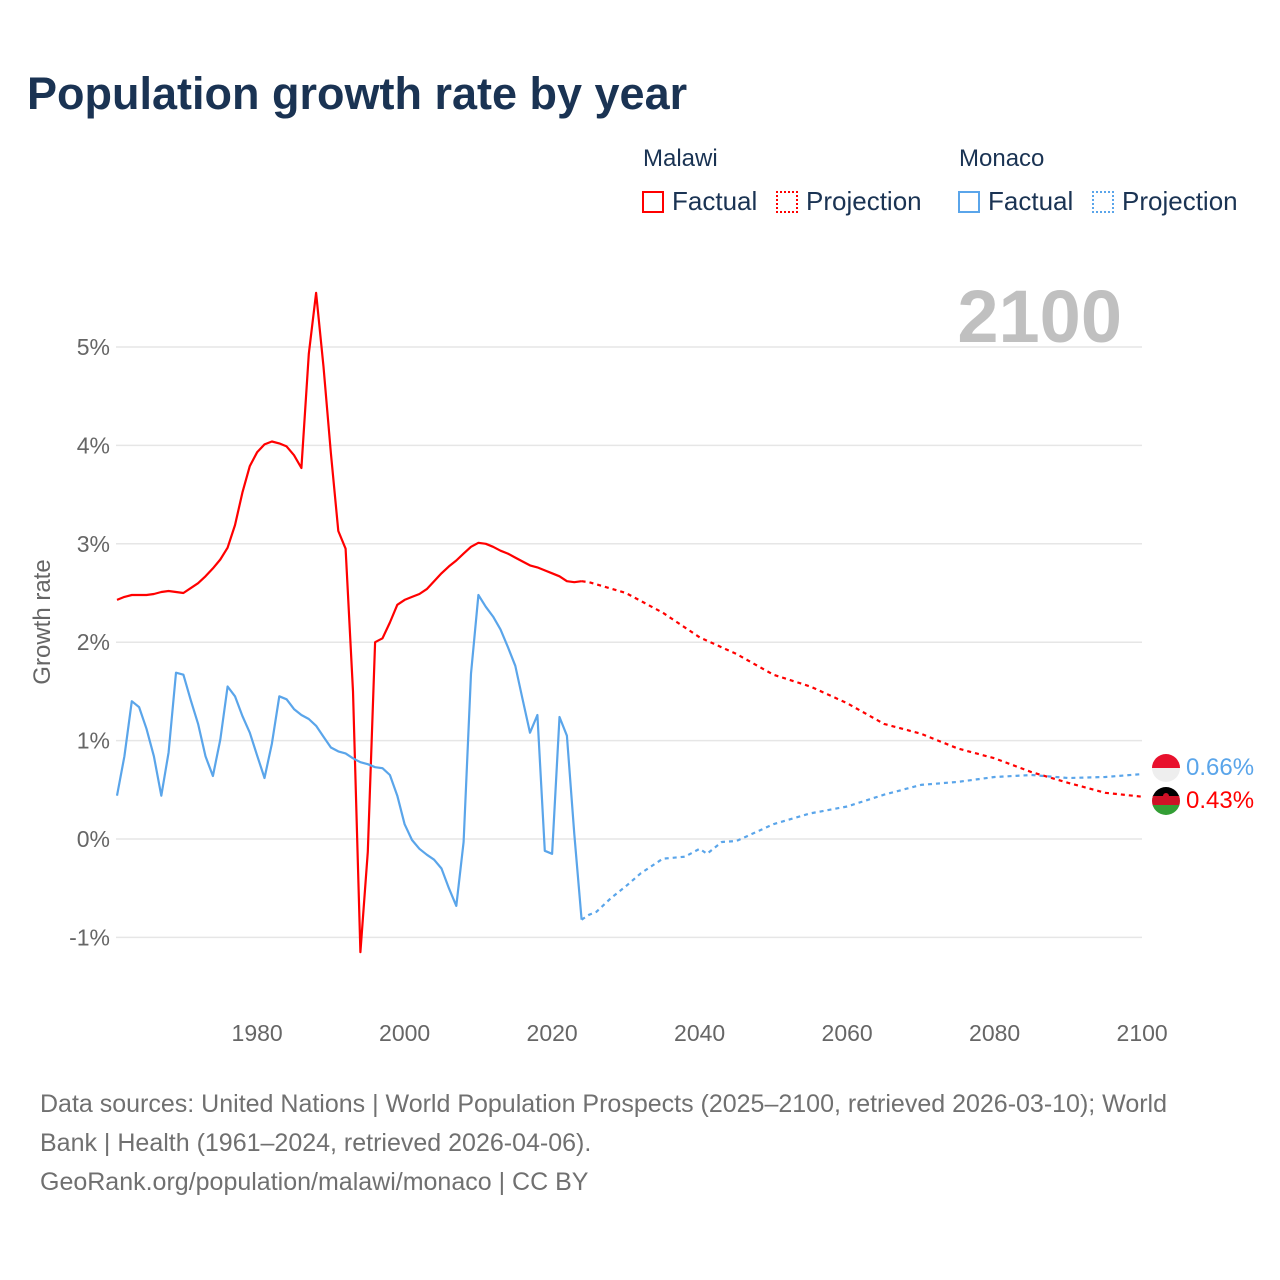 This screenshot has height=1280, width=1280. What do you see at coordinates (93, 839) in the screenshot?
I see `y-tick-label: 0%` at bounding box center [93, 839].